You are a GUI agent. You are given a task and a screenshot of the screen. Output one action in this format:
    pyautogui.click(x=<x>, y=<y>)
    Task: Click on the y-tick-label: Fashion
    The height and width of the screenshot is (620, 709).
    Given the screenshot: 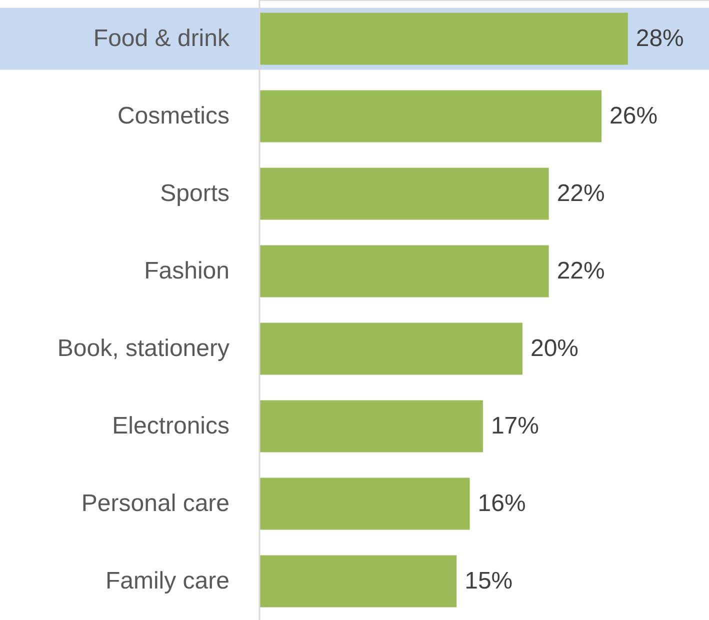 What is the action you would take?
    pyautogui.click(x=187, y=270)
    